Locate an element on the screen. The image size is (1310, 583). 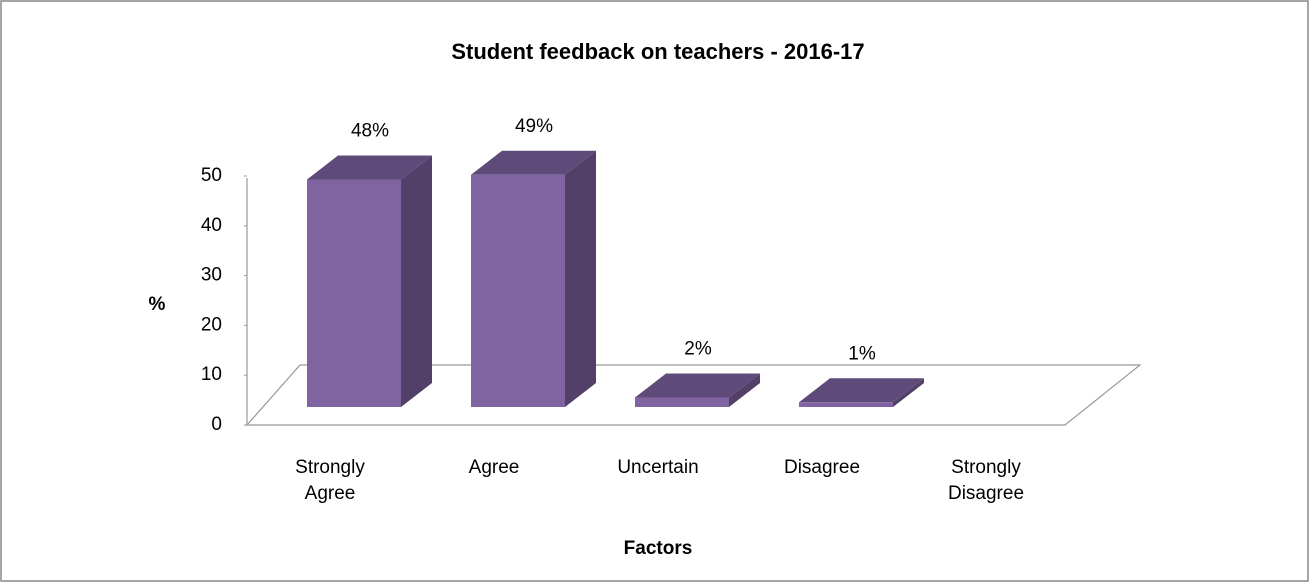
data-label: 1% is located at coordinates (862, 353).